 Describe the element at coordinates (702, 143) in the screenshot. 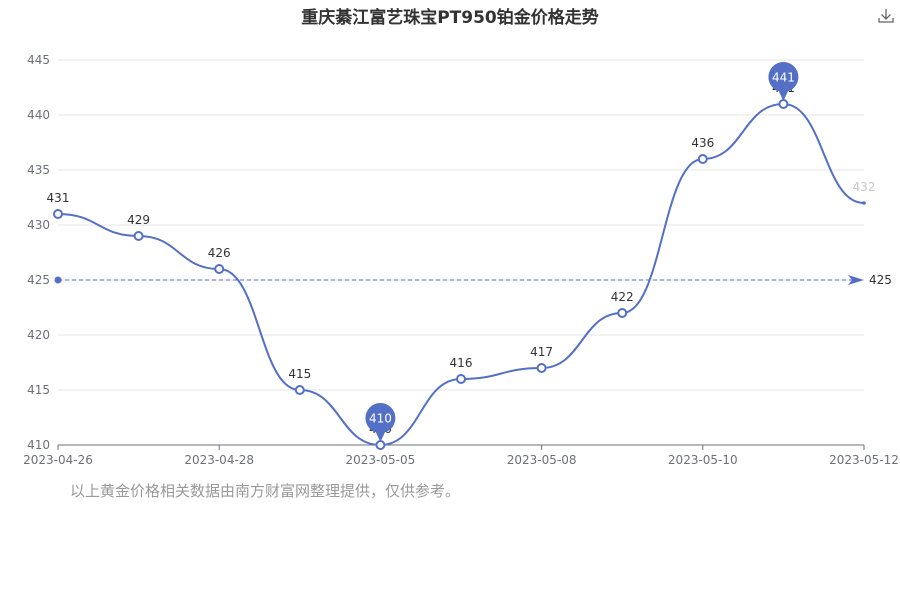

I see `data-label: 436` at that location.